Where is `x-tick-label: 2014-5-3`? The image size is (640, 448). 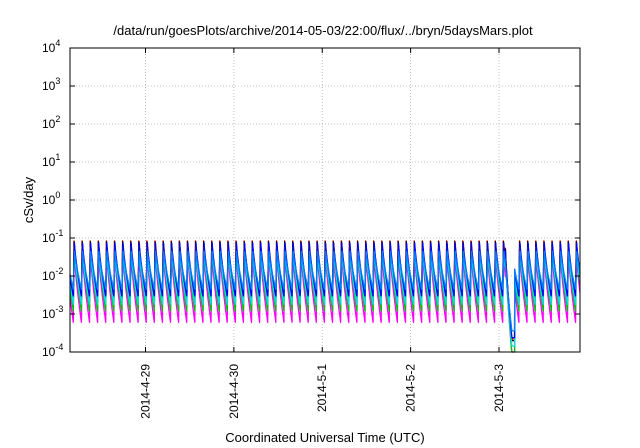
x-tick-label: 2014-5-3 is located at coordinates (499, 388).